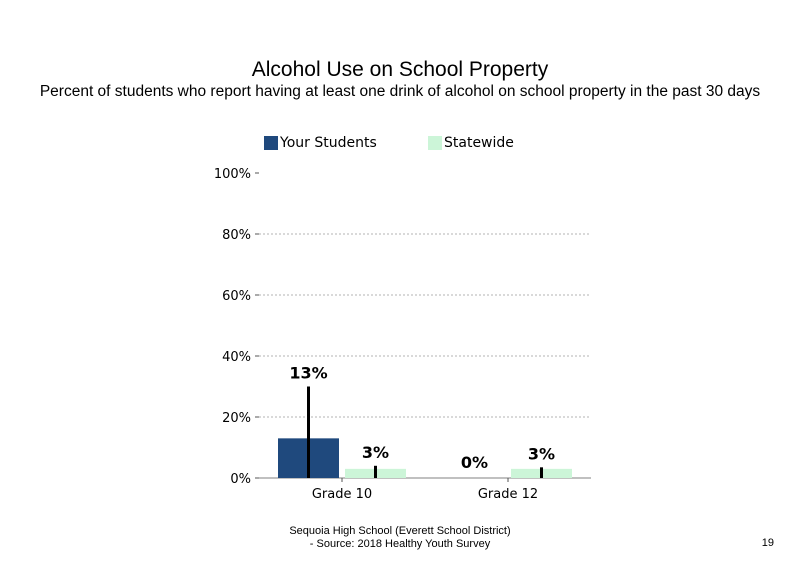  Describe the element at coordinates (236, 235) in the screenshot. I see `y-tick-label: 80%` at that location.